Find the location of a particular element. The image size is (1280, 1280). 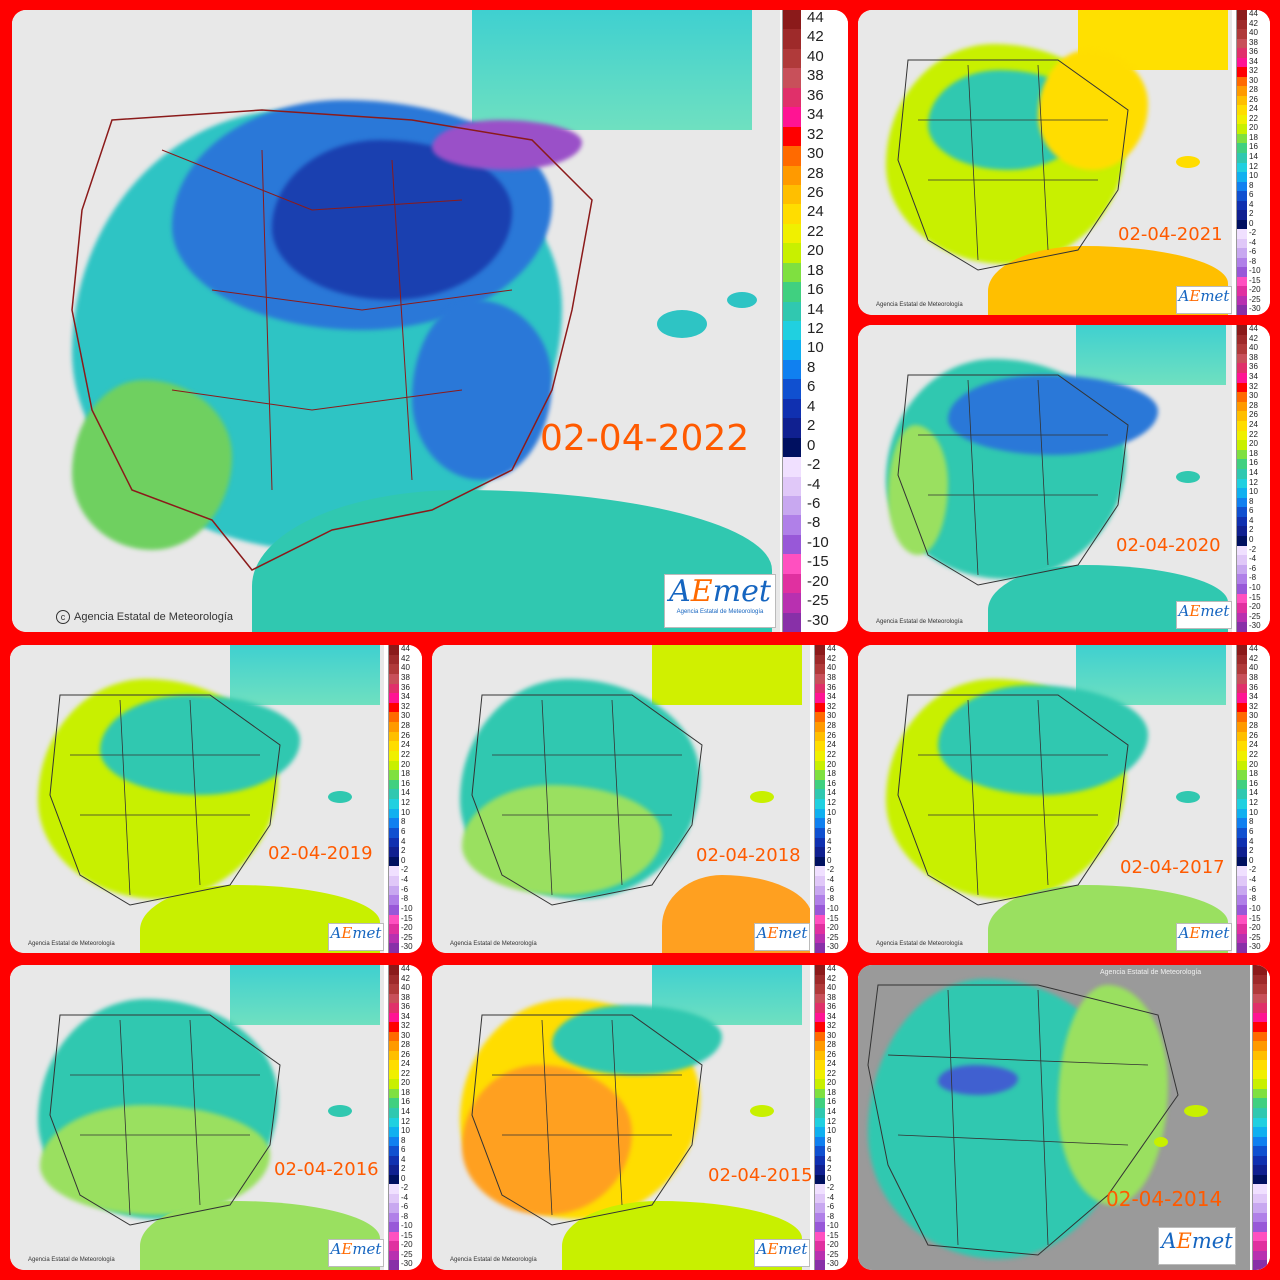

legend-tick-label: 4 is located at coordinates (1251, 841).